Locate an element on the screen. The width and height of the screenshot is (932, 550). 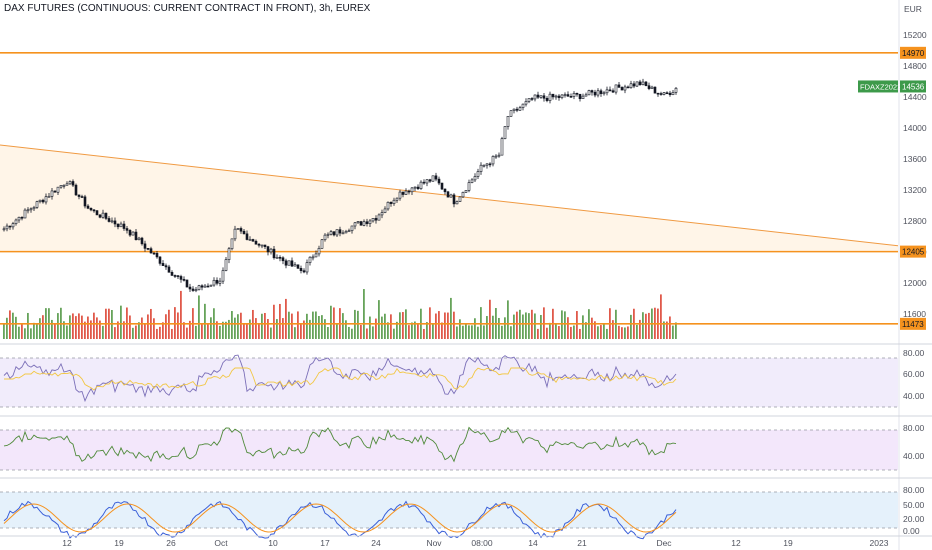
osc2-pane-tick: 40.00 is located at coordinates (914, 456).